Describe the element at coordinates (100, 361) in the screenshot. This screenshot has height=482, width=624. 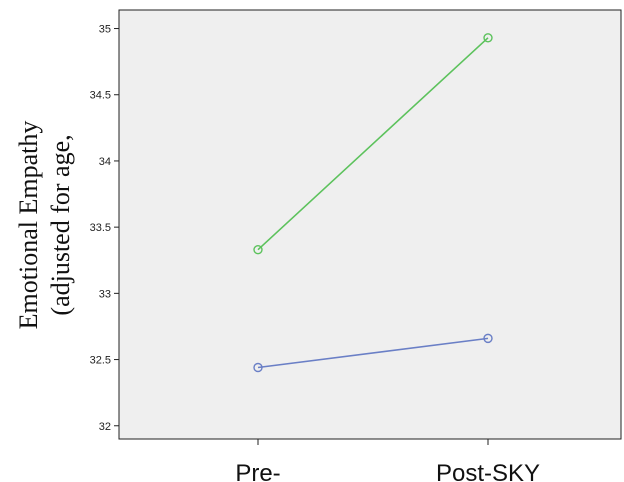
I see `y-tick-label: 32.5` at that location.